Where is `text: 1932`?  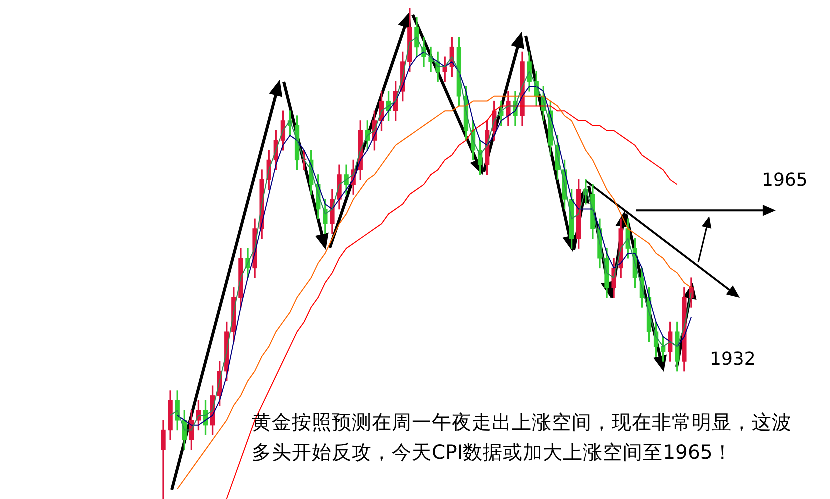 text: 1932 is located at coordinates (733, 360).